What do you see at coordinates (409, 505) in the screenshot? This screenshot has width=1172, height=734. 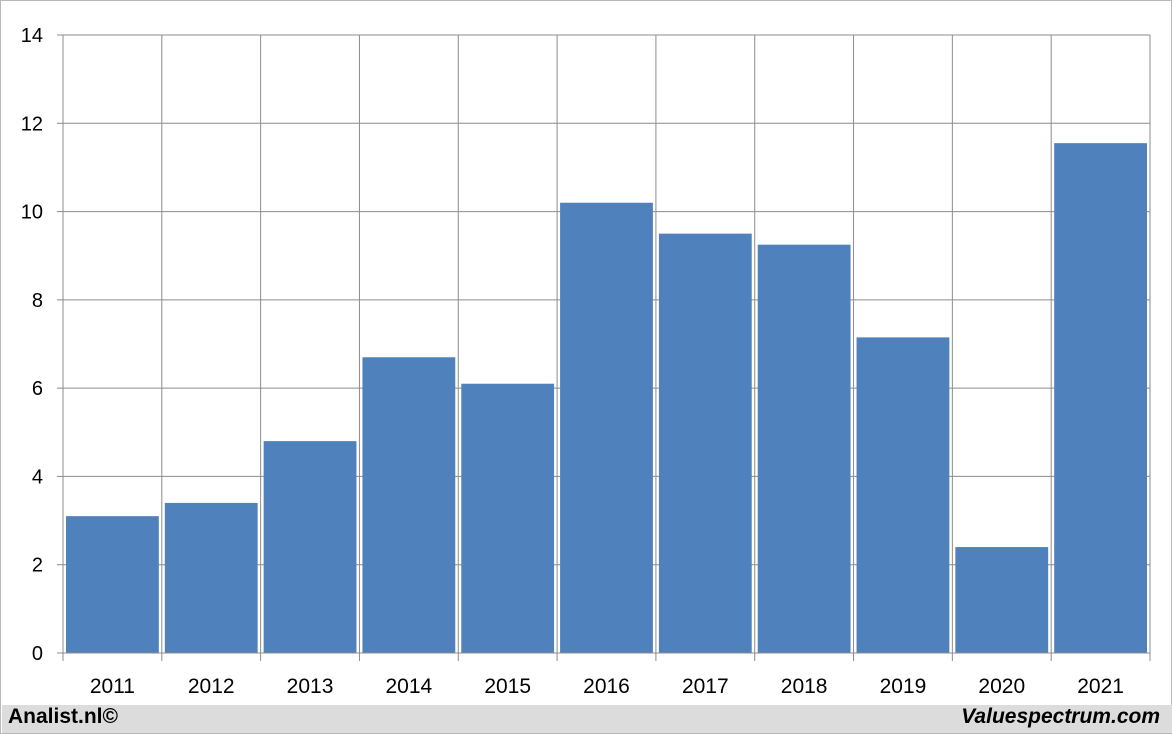 I see `bar-2014` at bounding box center [409, 505].